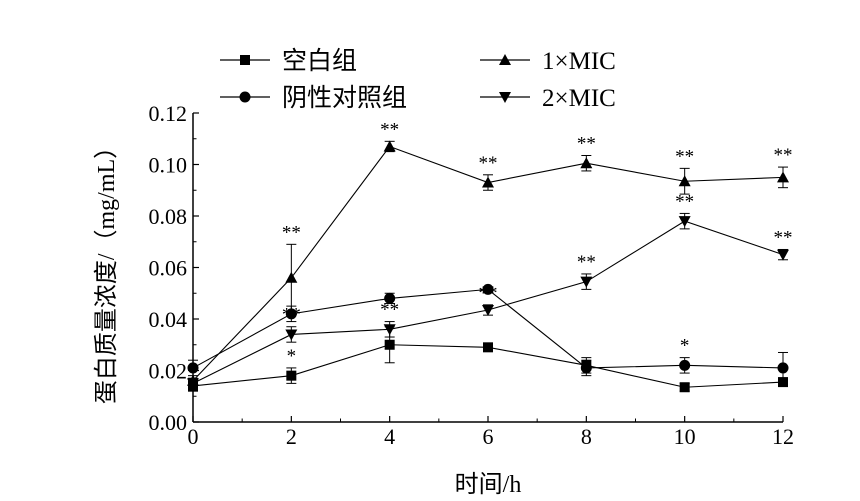 Image resolution: width=860 pixels, height=501 pixels. What do you see at coordinates (344, 98) in the screenshot?
I see `legend-label: 阴性对照组` at bounding box center [344, 98].